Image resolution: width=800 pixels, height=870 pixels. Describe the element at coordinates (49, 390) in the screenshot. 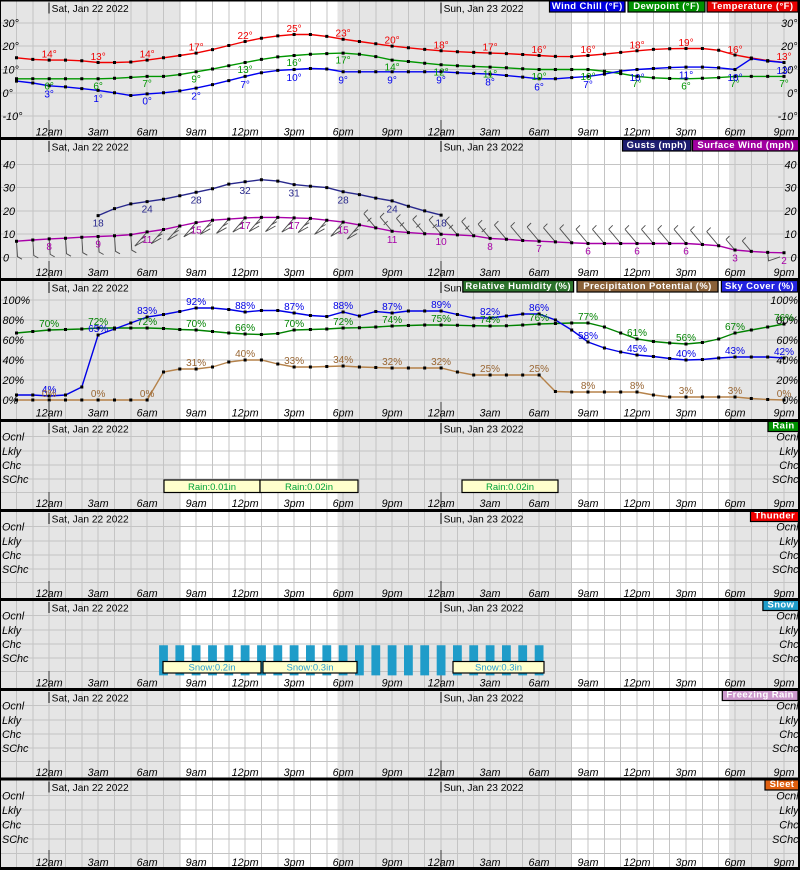

I see `svg-text: 4%` at that location.